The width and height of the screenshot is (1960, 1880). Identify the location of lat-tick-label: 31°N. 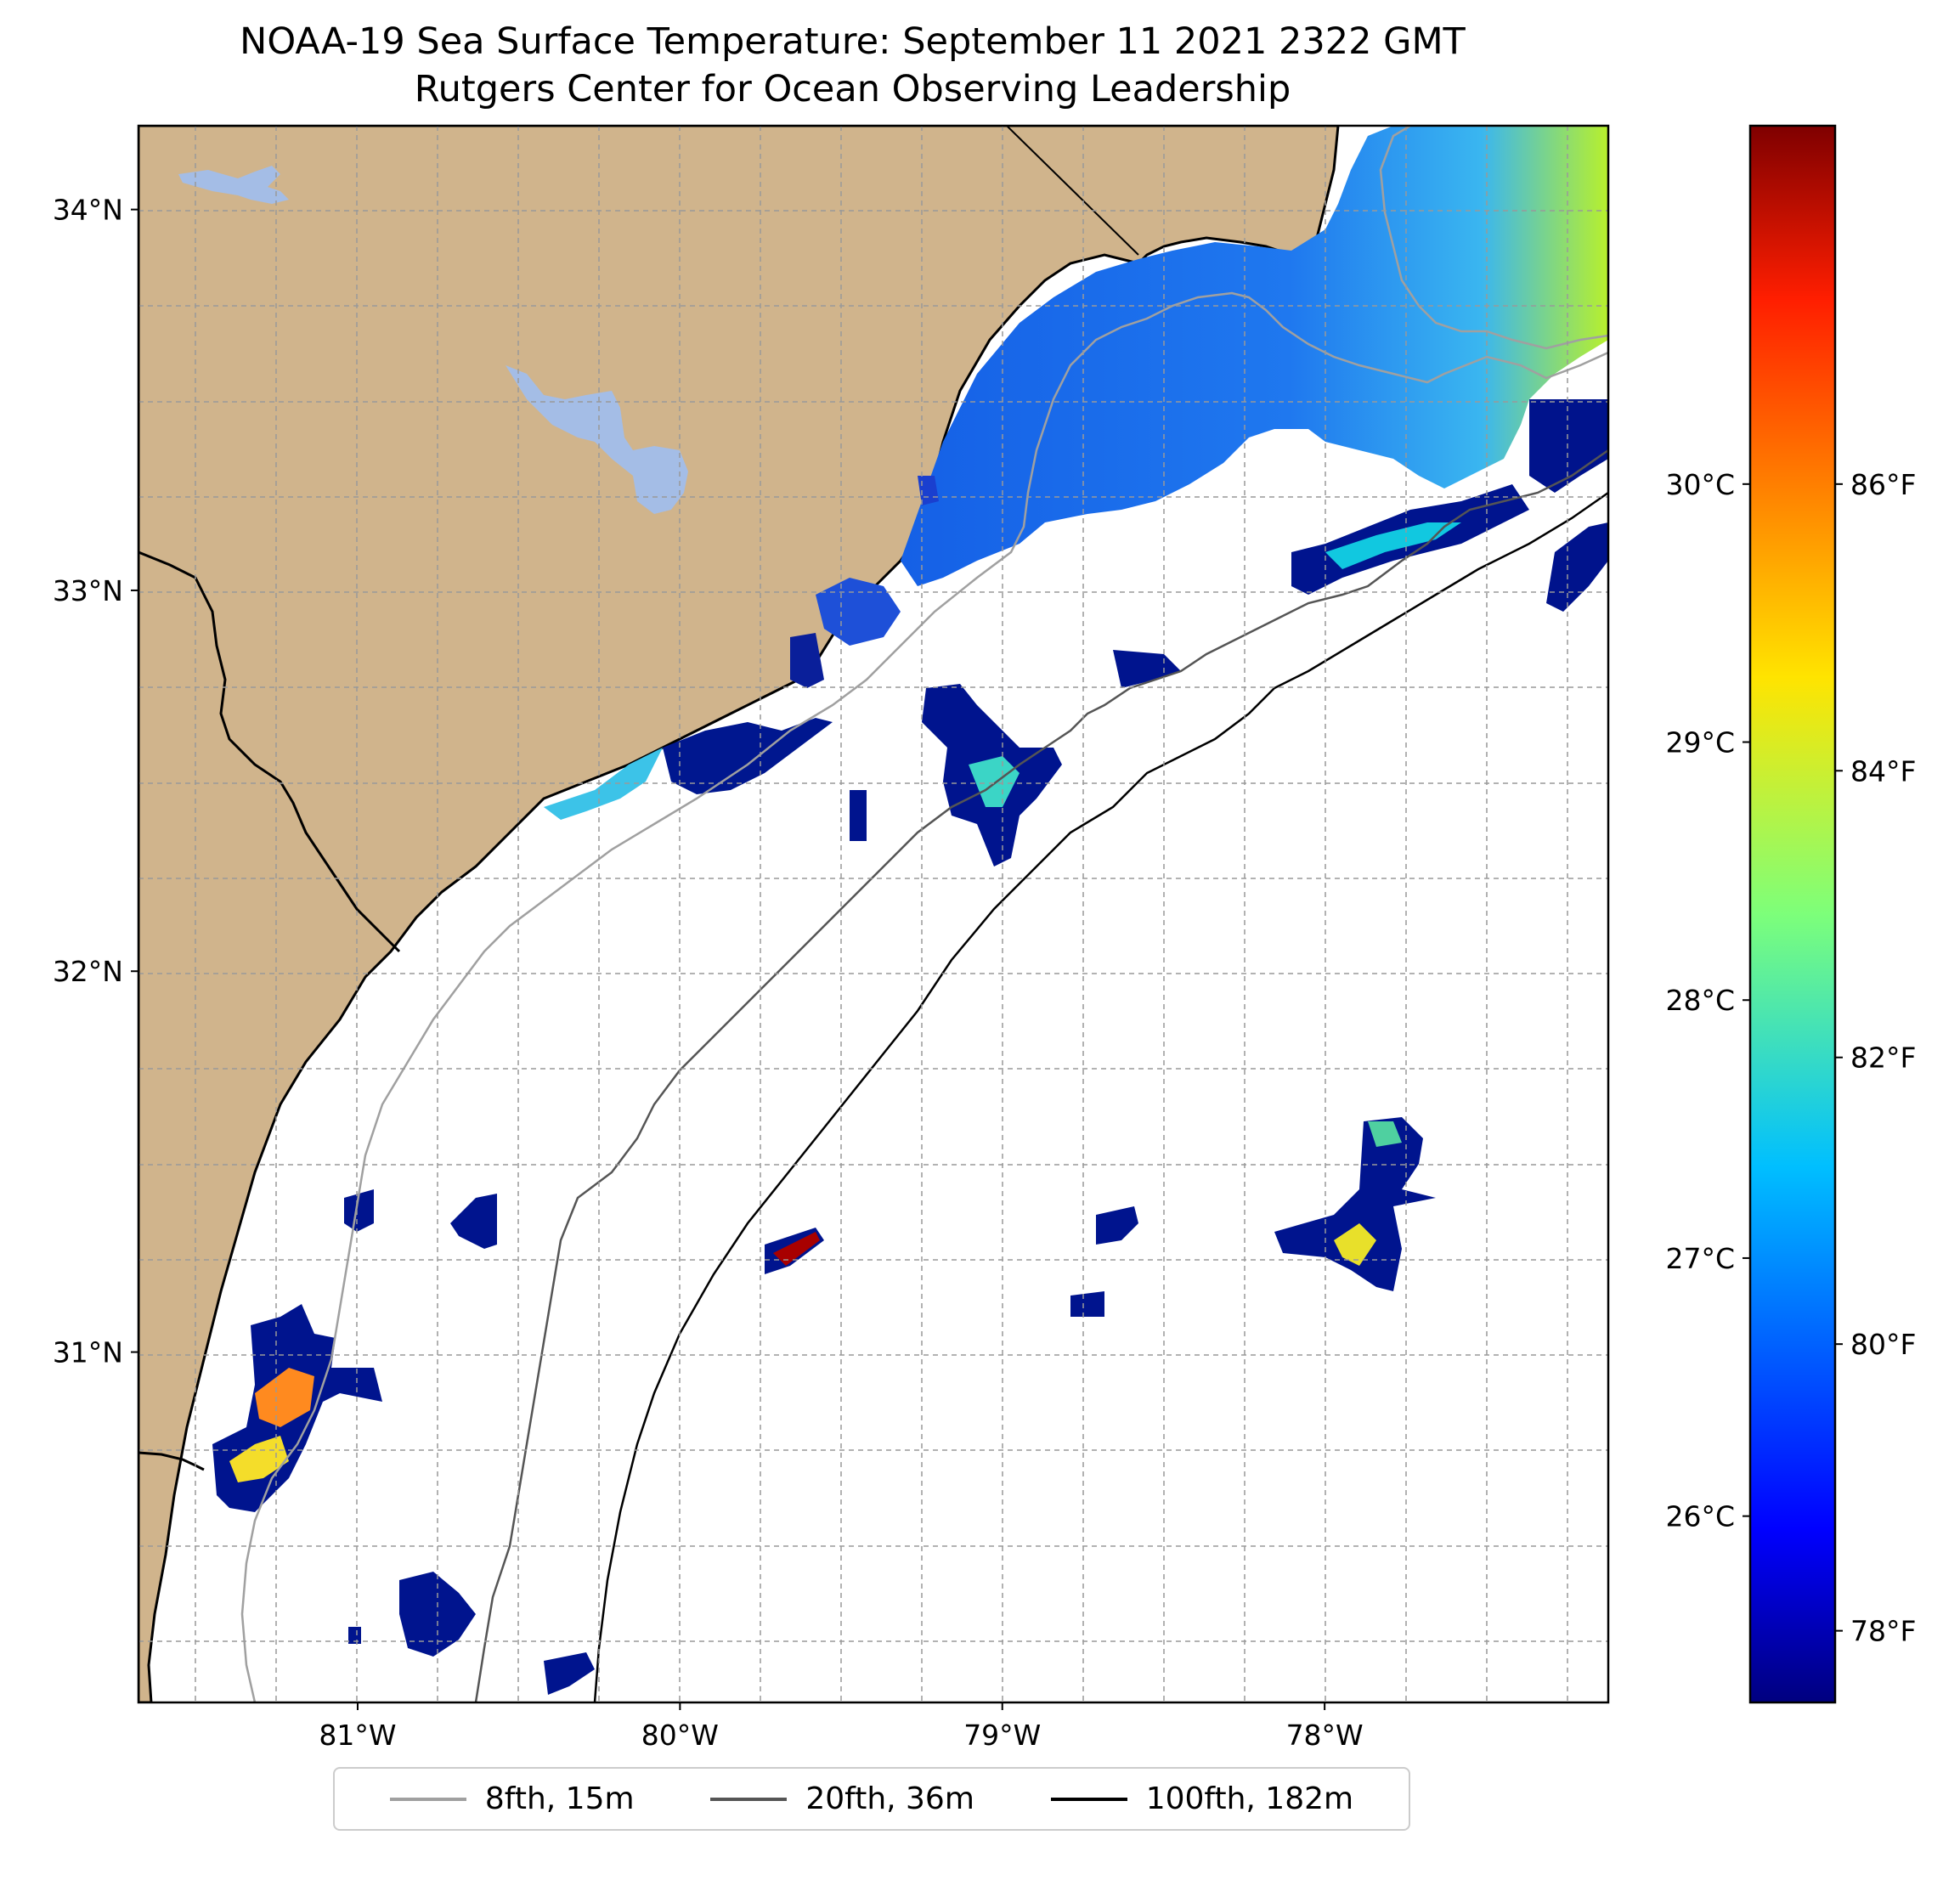
(88, 1352).